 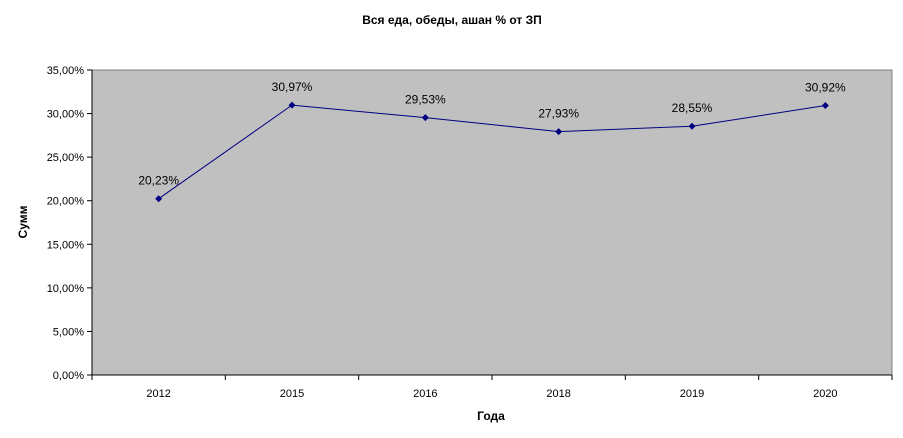 I want to click on y-tick-label: 35,00%, so click(x=66, y=71).